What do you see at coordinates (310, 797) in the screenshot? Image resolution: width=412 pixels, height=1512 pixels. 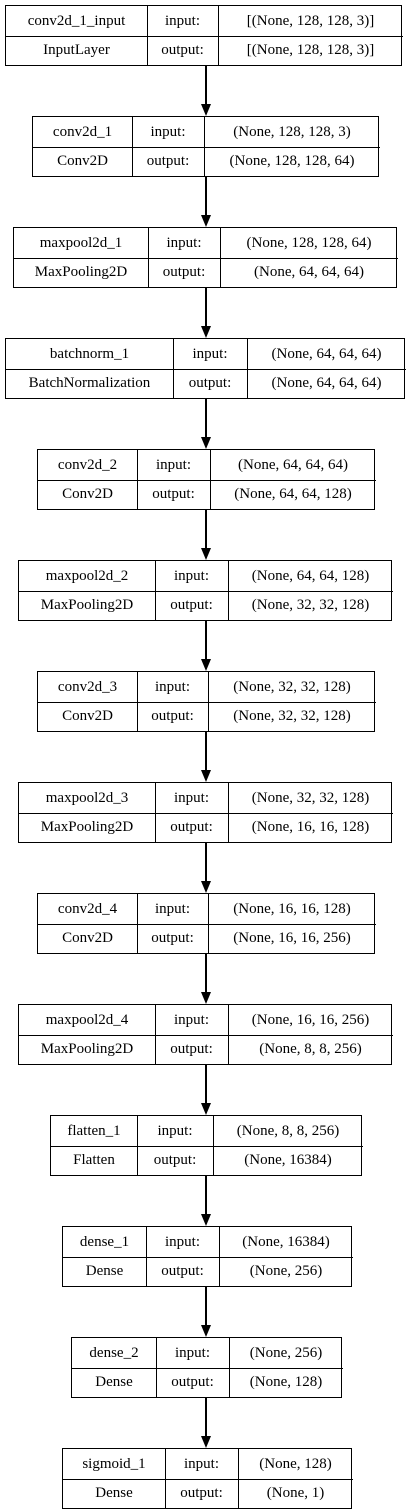 I see `input-shape: (None, 32, 32, 128)` at bounding box center [310, 797].